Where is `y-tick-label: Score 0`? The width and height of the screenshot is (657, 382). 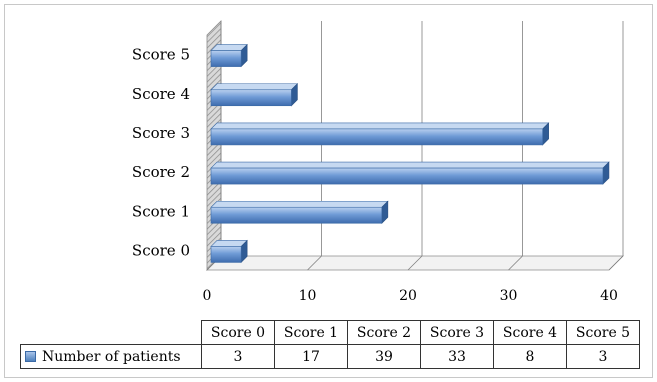 y-tick-label: Score 0 is located at coordinates (161, 250).